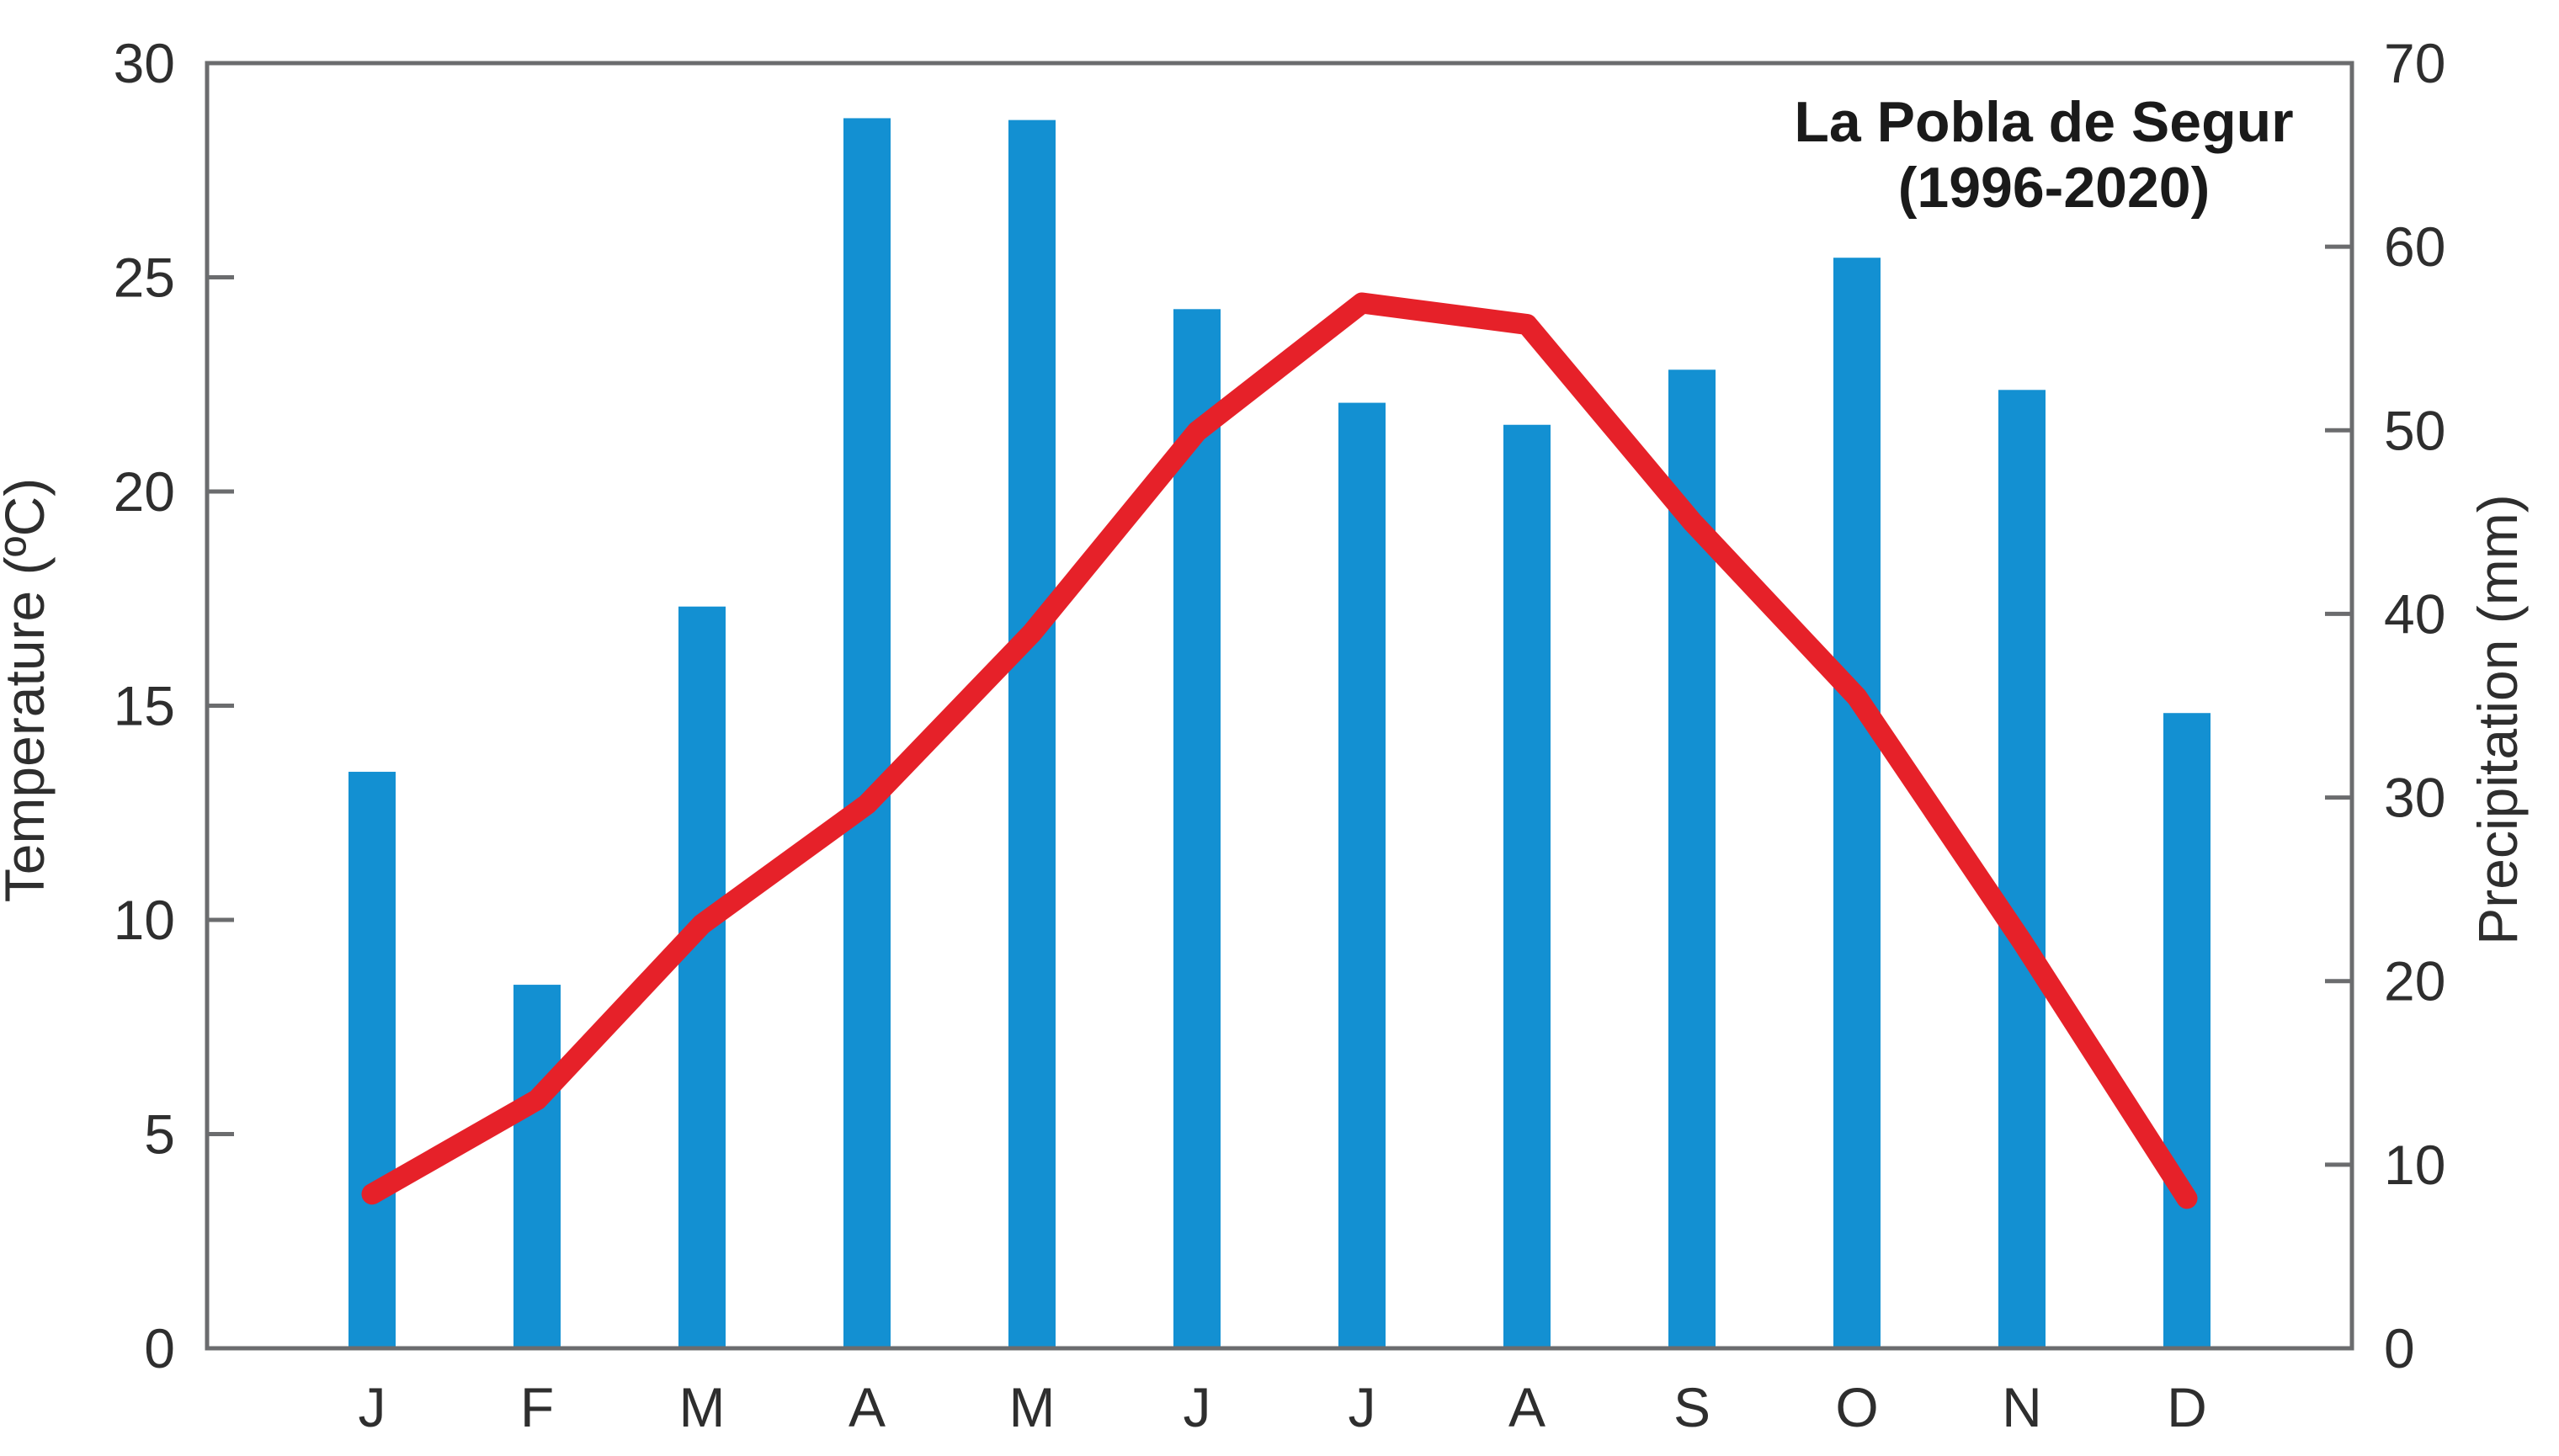 This screenshot has height=1456, width=2559. What do you see at coordinates (2022, 869) in the screenshot?
I see `precip-bar-11-N` at bounding box center [2022, 869].